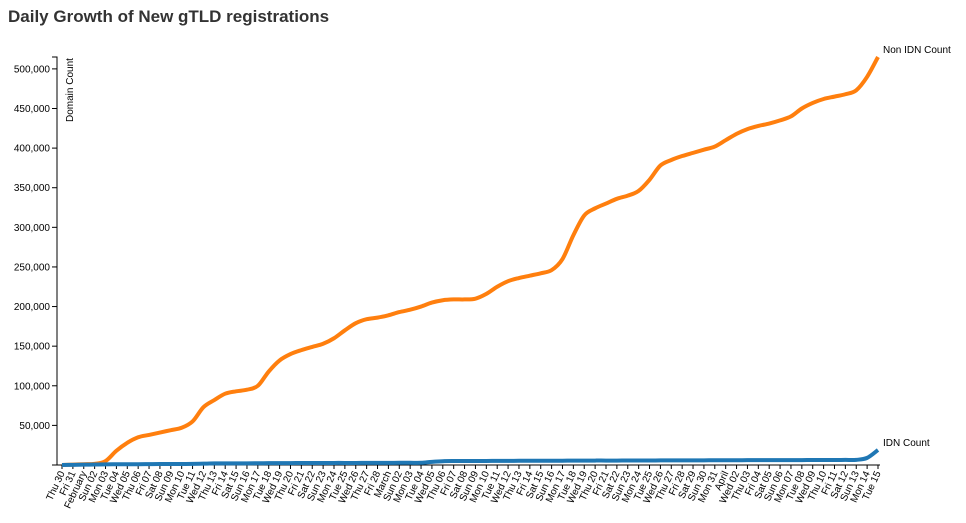 The width and height of the screenshot is (966, 523). What do you see at coordinates (32, 307) in the screenshot?
I see `y-tick-label: 200,000` at bounding box center [32, 307].